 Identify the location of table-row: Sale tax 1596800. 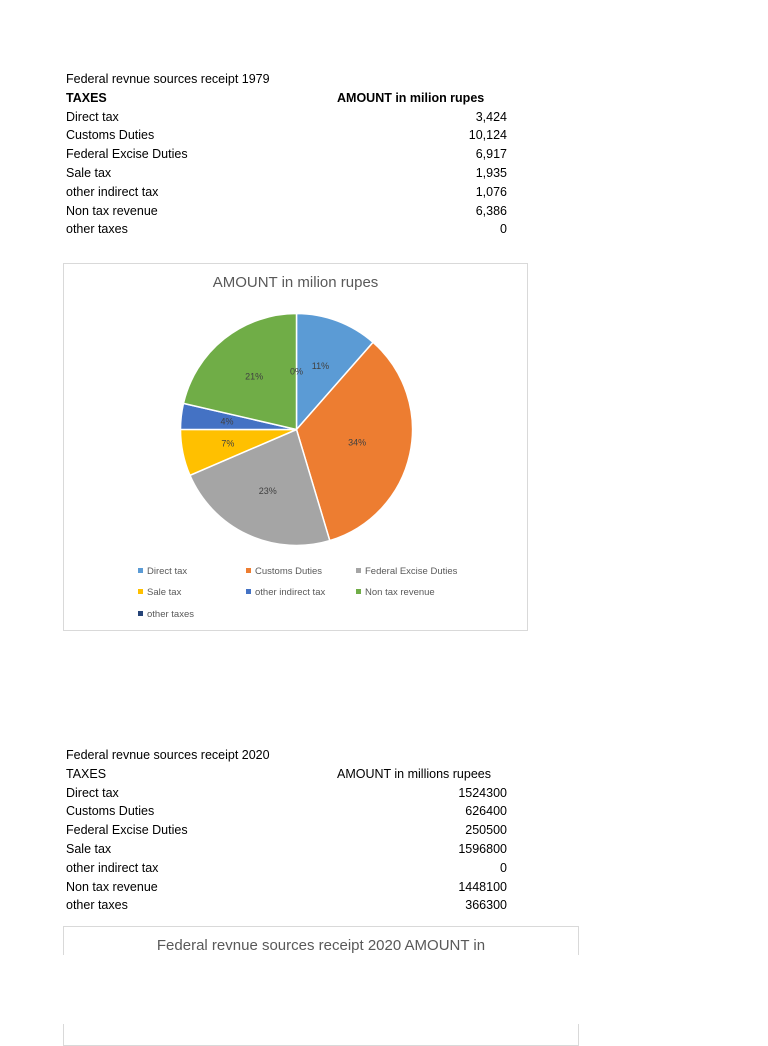
(288, 849).